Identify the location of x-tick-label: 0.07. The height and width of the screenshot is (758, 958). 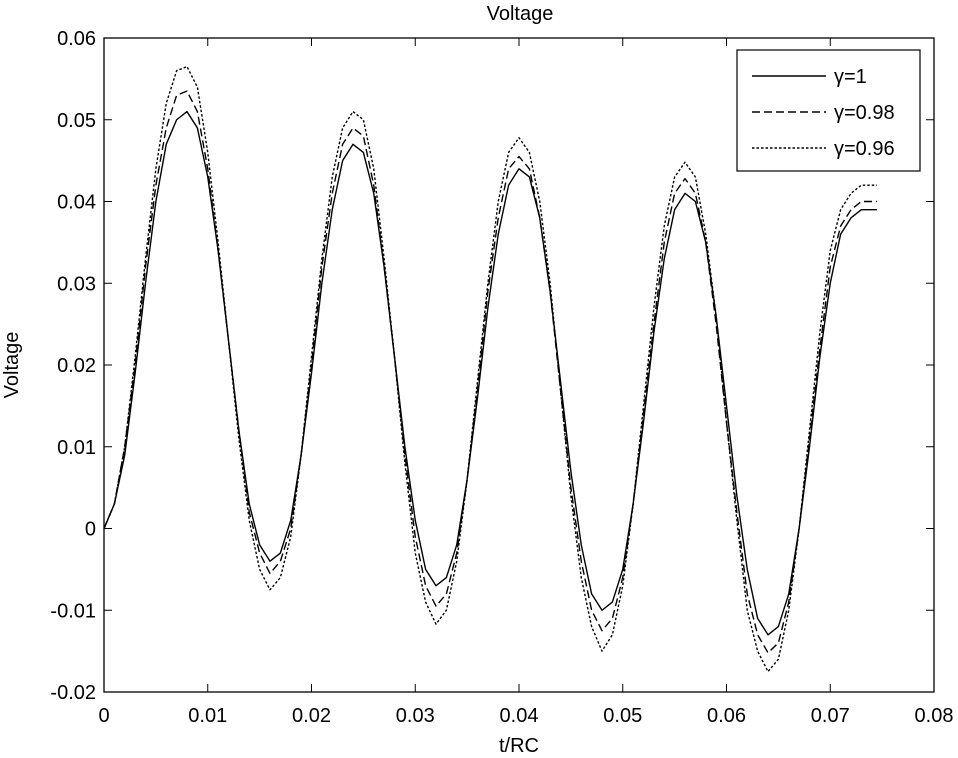
(830, 716).